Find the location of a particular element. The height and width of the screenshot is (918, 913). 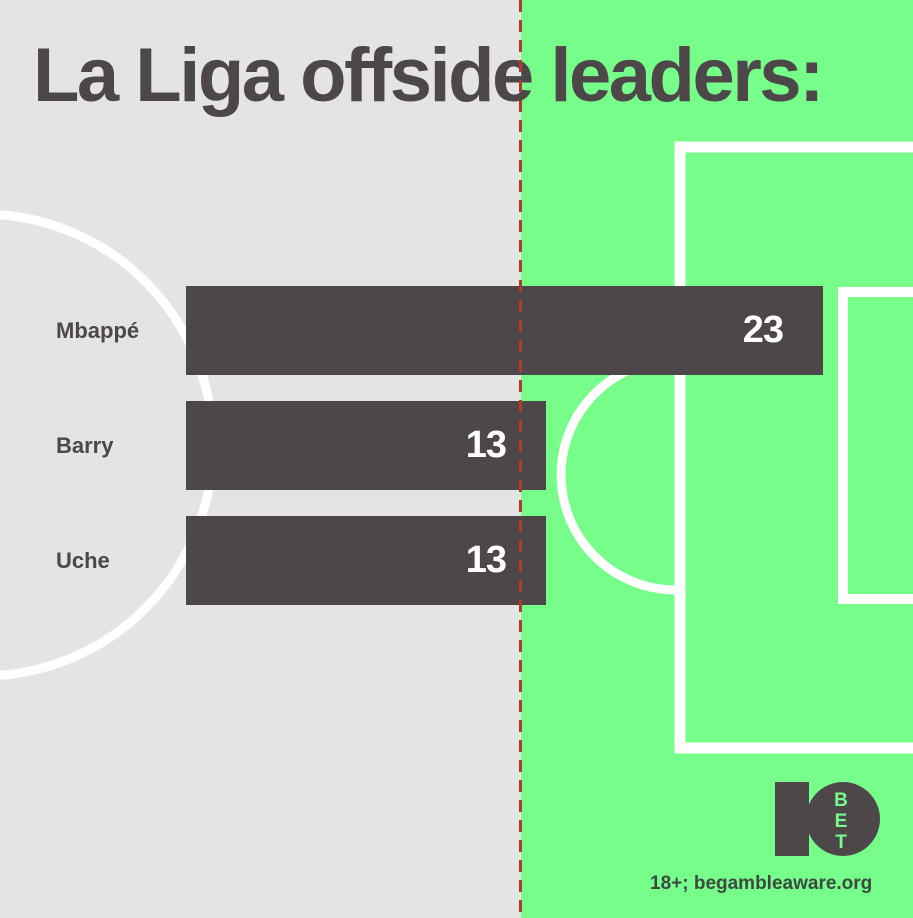

bar-row-barry: Barry 13 is located at coordinates (456, 445).